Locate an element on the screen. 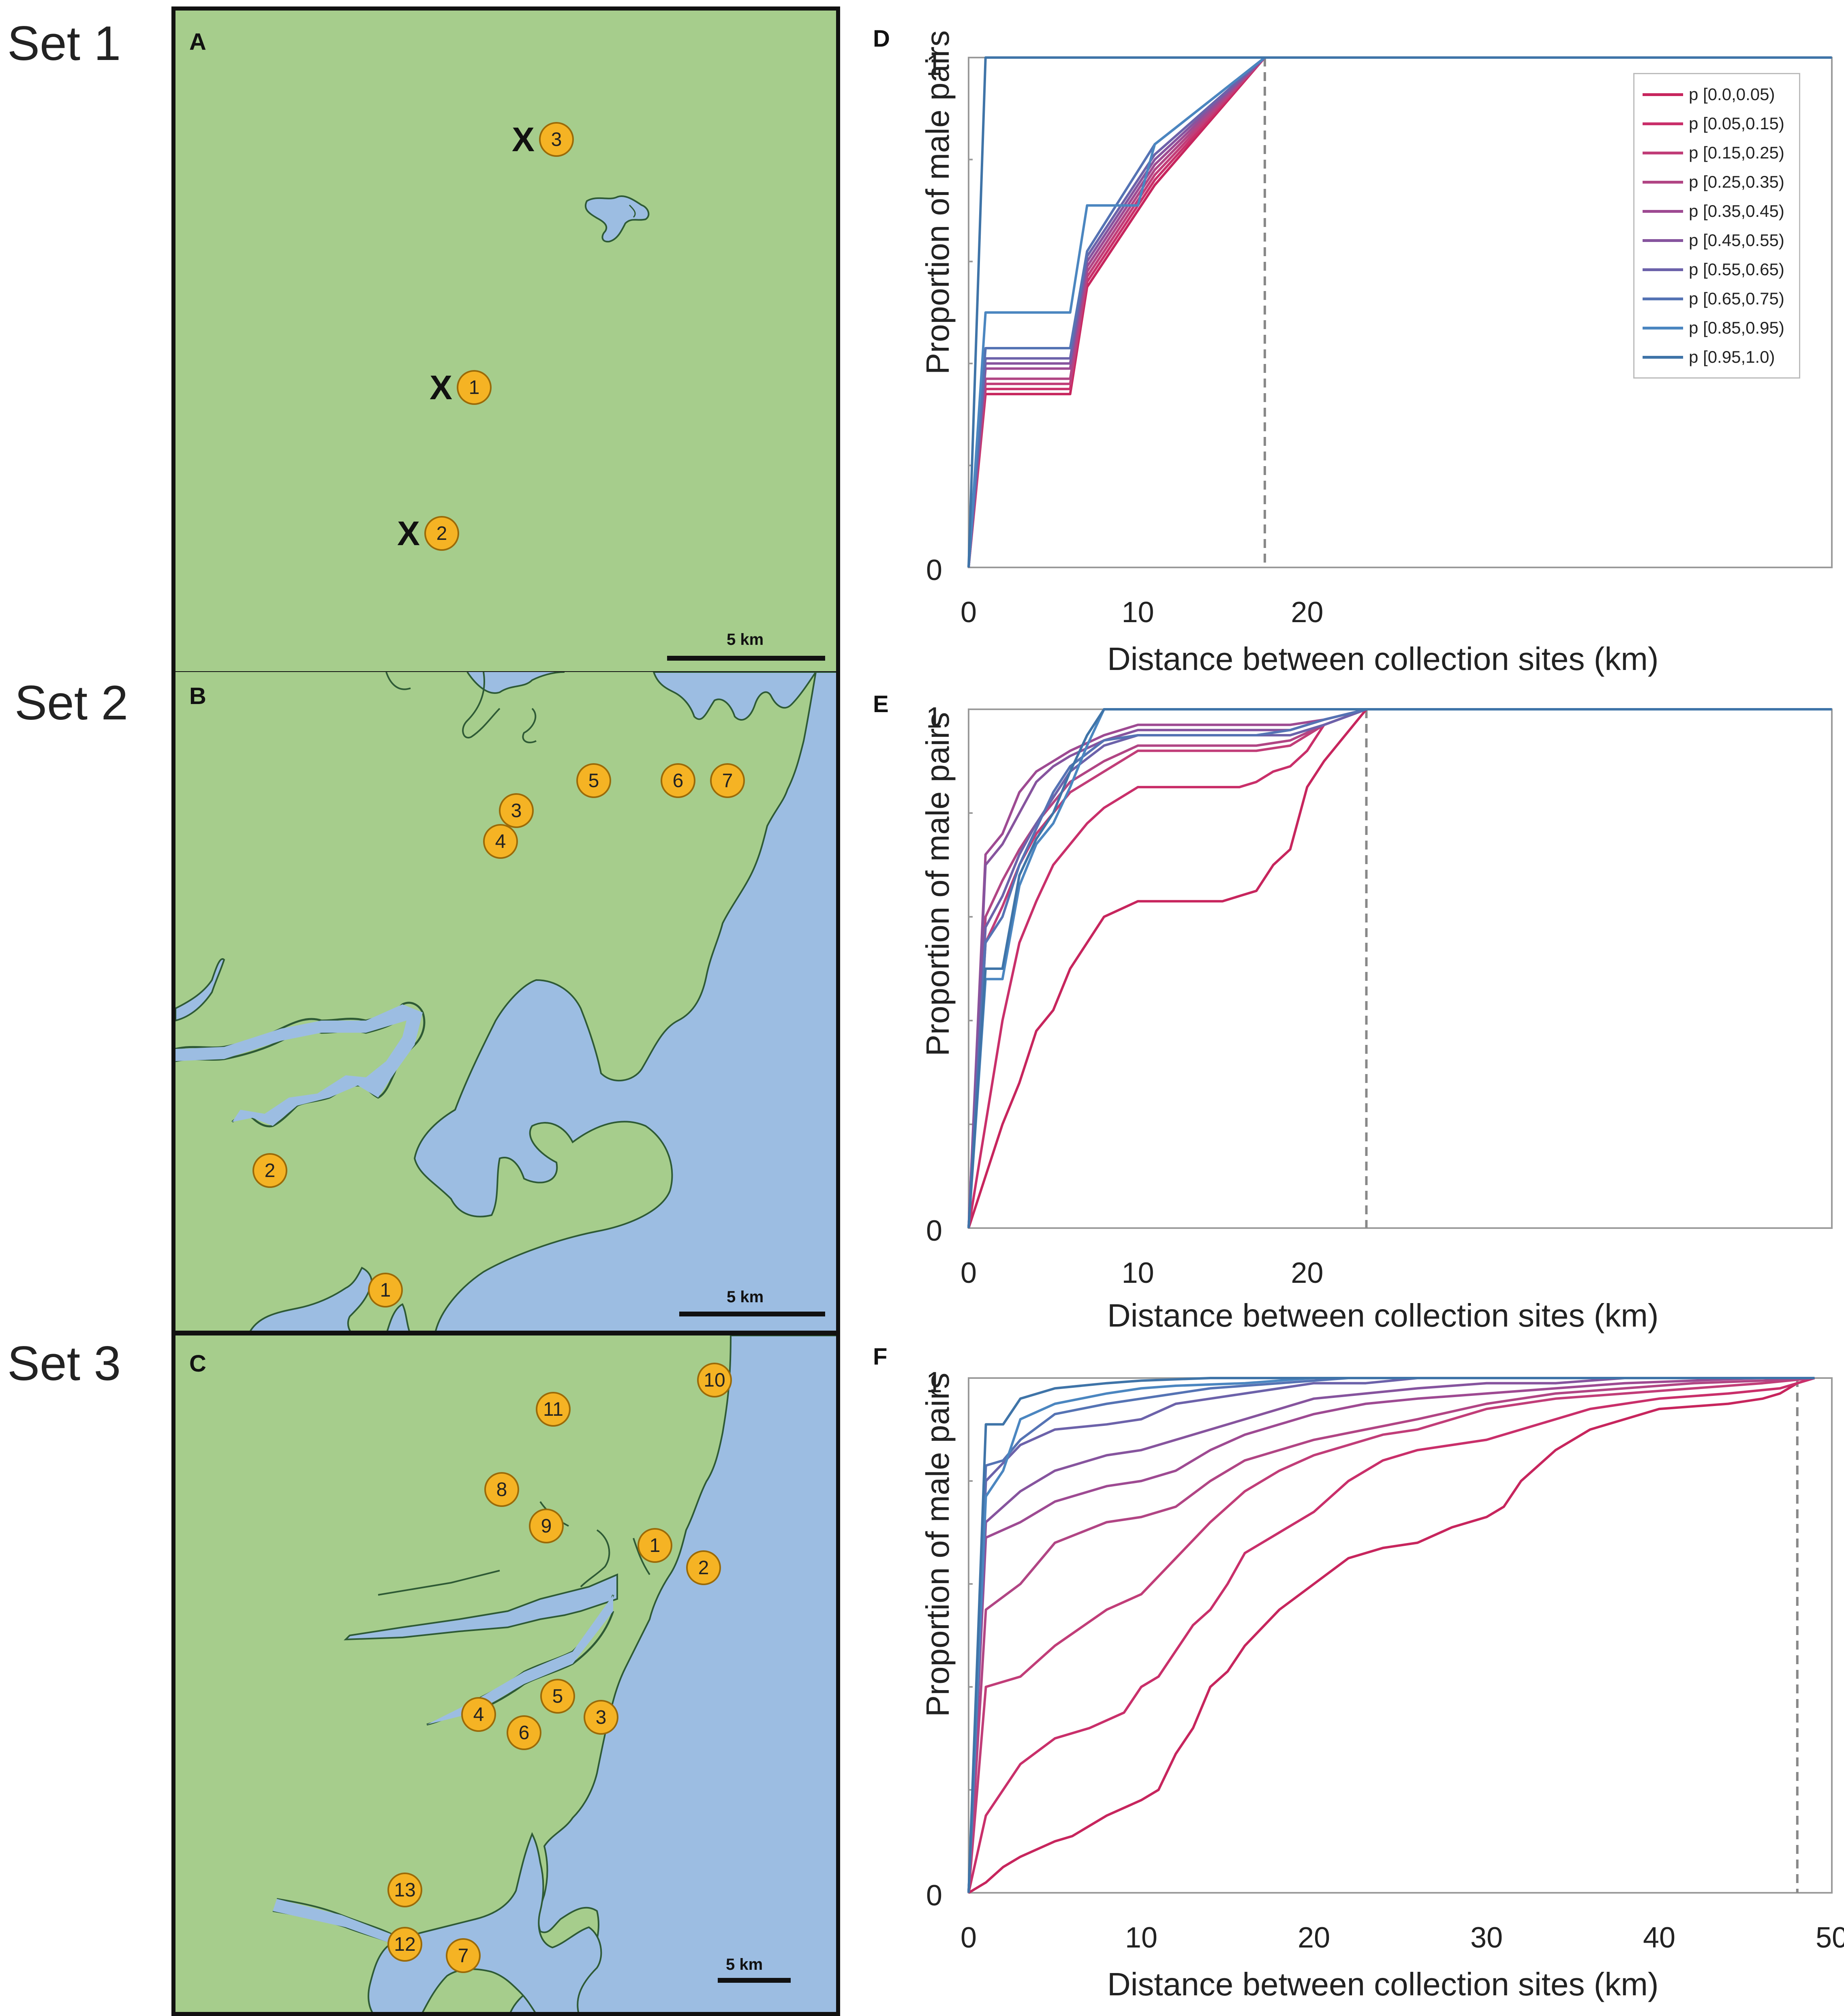 The height and width of the screenshot is (2016, 1844). site-marker: 6 is located at coordinates (678, 780).